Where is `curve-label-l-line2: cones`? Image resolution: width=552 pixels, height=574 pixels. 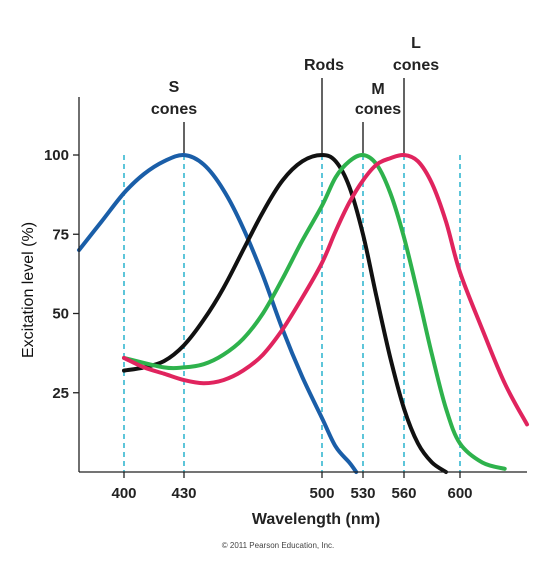
curve-label-l-line2: cones is located at coordinates (416, 65).